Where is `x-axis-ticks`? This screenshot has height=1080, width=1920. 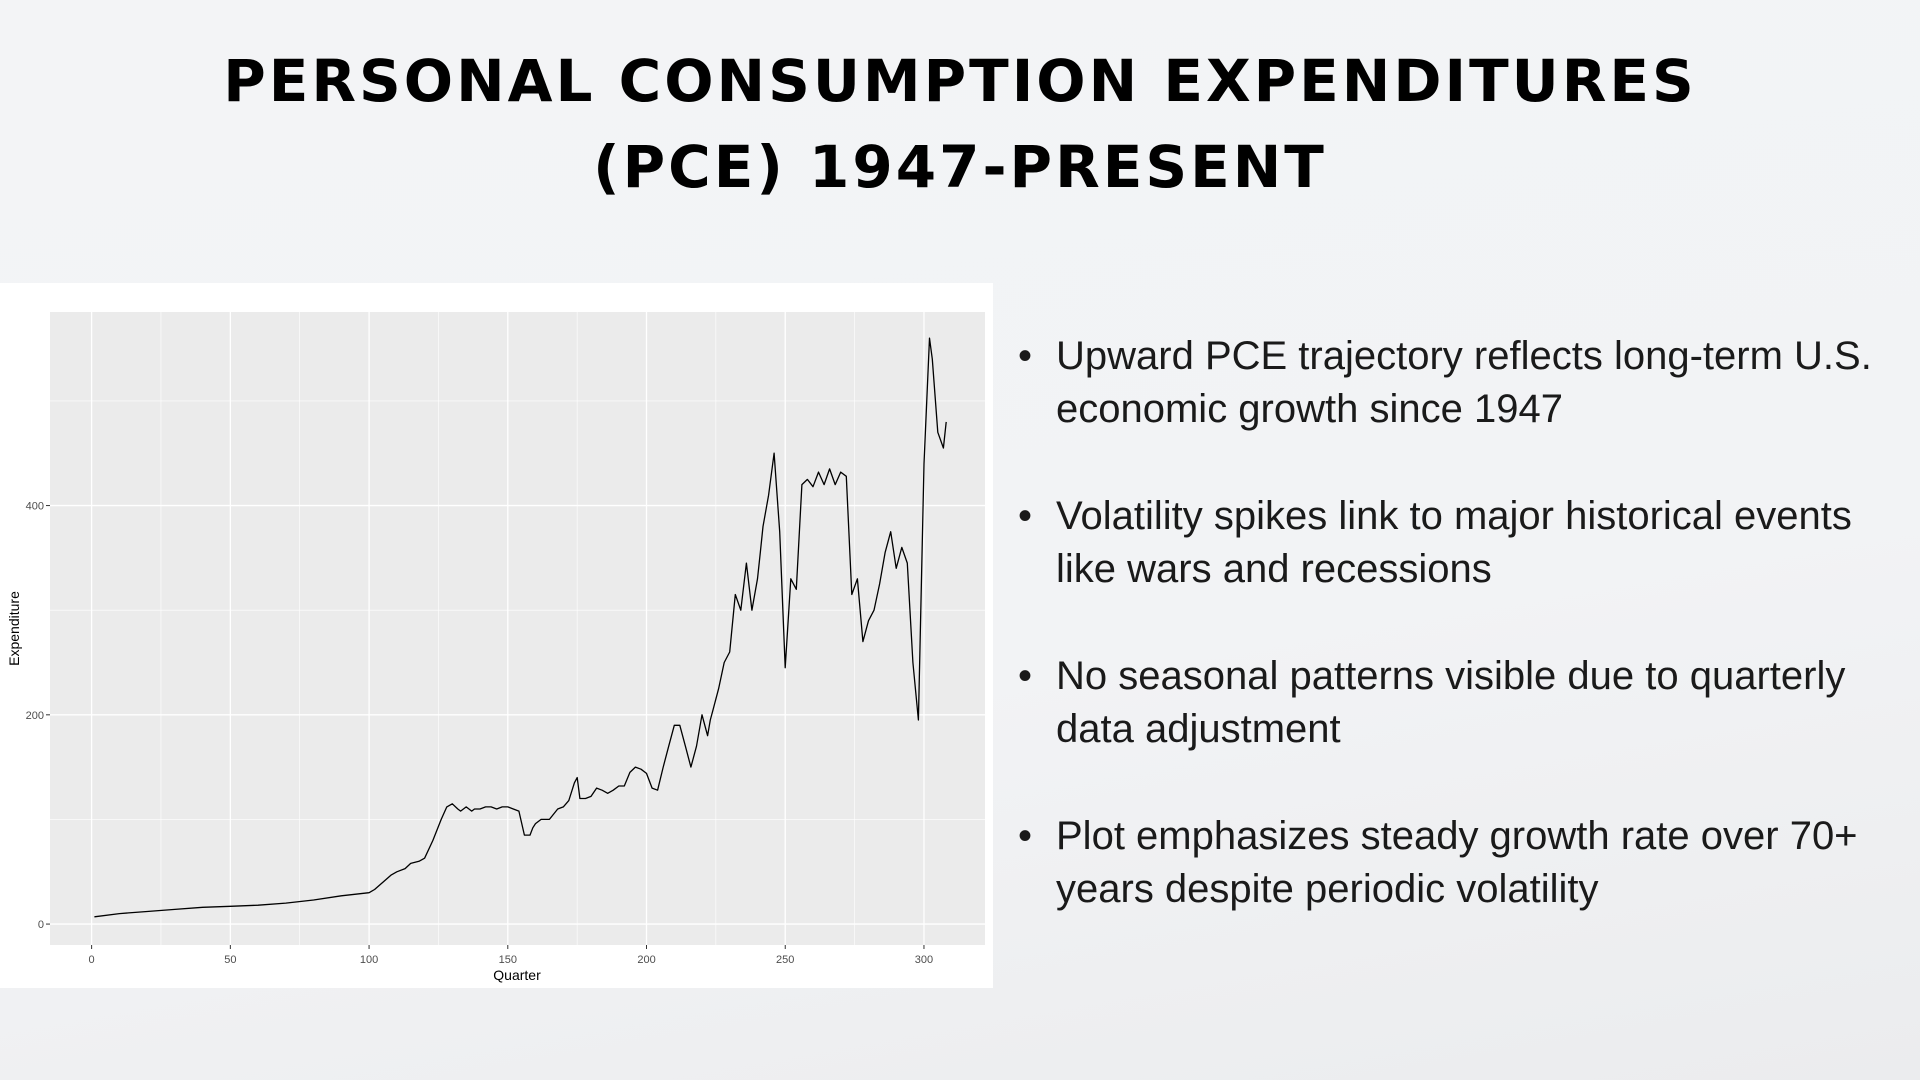 x-axis-ticks is located at coordinates (508, 947).